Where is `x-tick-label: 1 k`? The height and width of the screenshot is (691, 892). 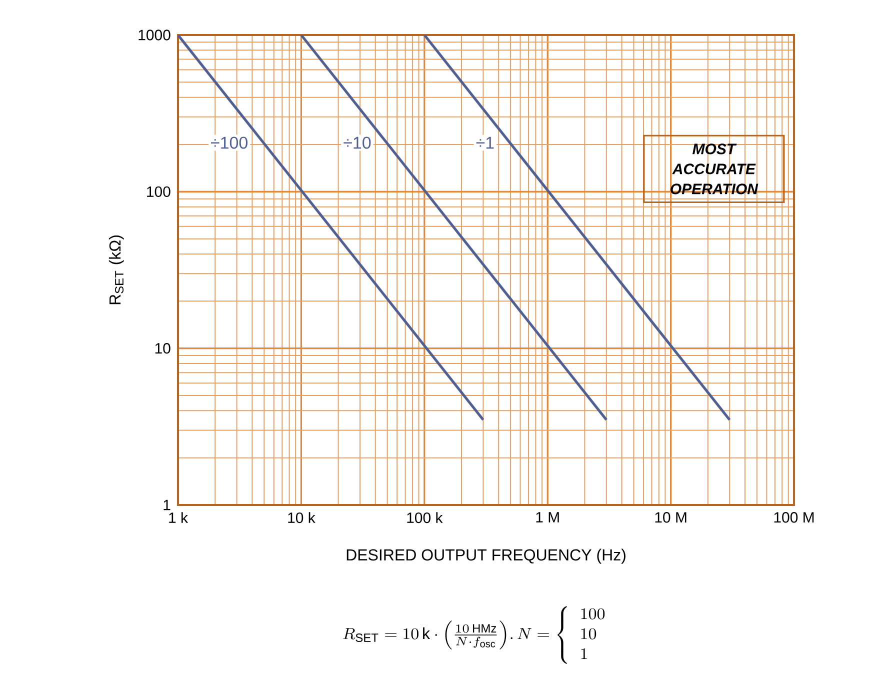
x-tick-label: 1 k is located at coordinates (178, 517).